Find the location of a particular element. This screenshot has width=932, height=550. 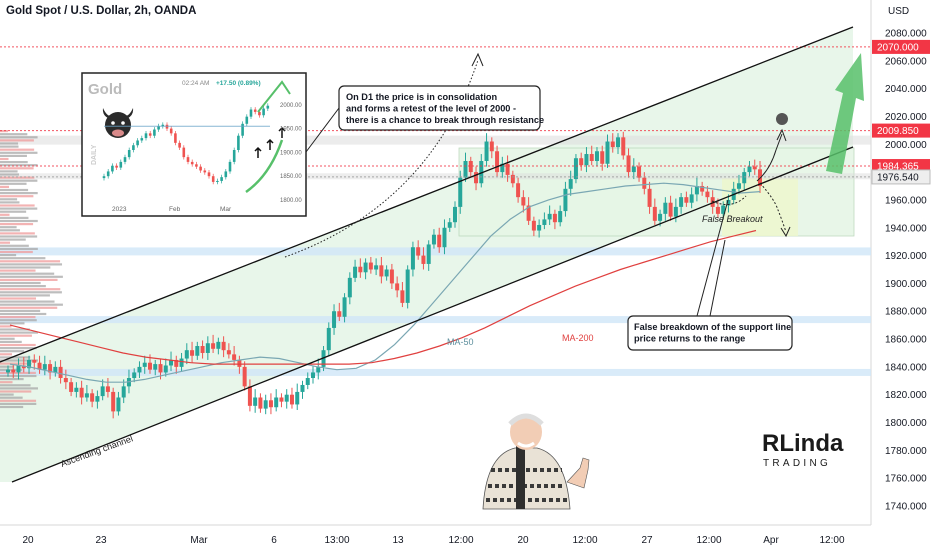

y-tick-label: 1900.000 is located at coordinates (906, 284).